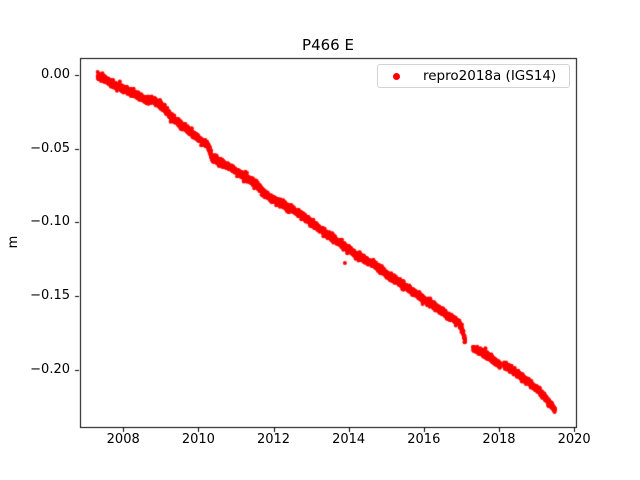 This screenshot has width=640, height=480. I want to click on legend: repro2018a (IGS14), so click(473, 76).